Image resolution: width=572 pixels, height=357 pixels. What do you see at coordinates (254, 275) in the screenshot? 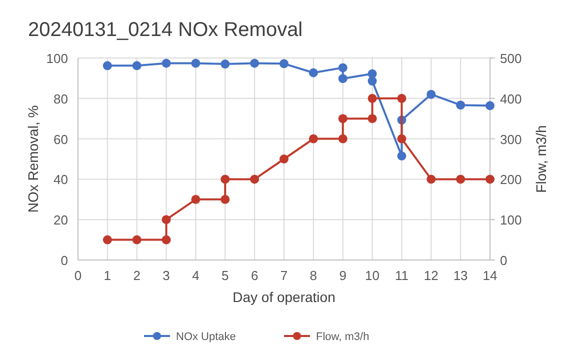
I see `x-tick-label: 6` at bounding box center [254, 275].